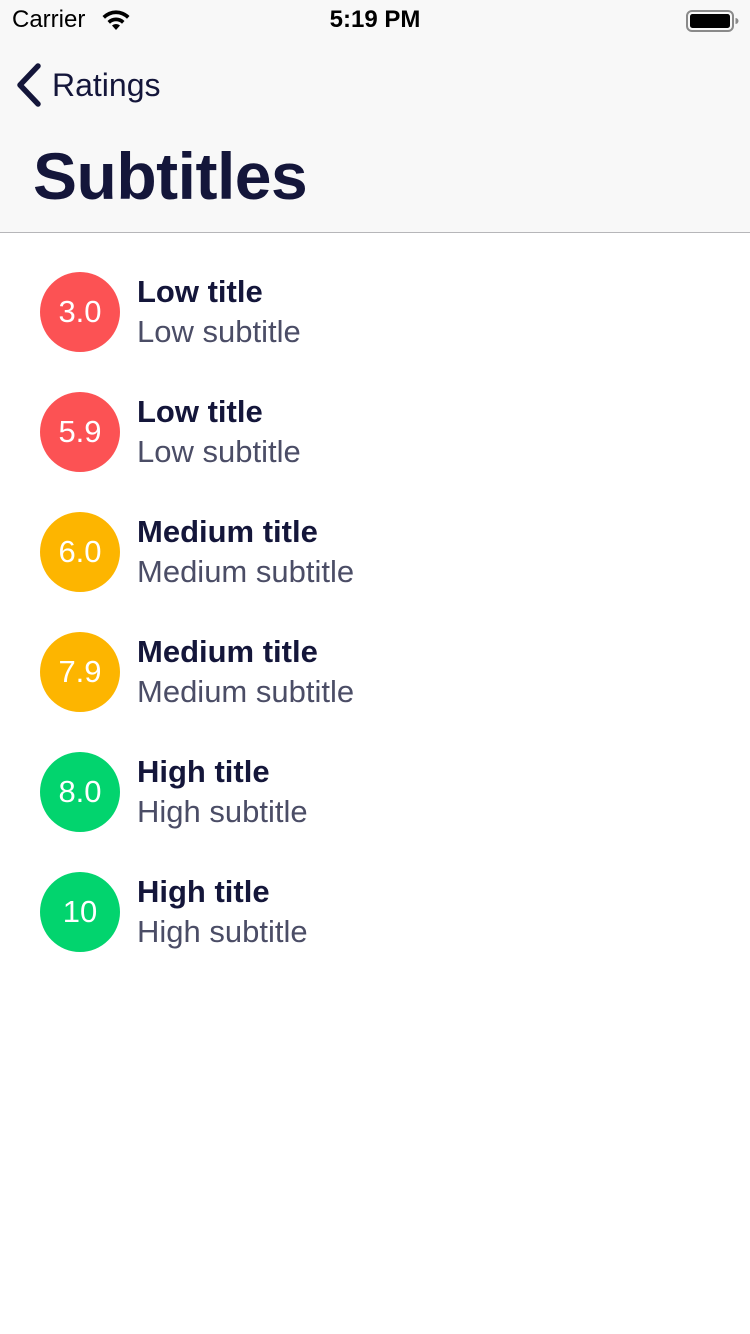  What do you see at coordinates (29, 85) in the screenshot?
I see `chevron-left-icon` at bounding box center [29, 85].